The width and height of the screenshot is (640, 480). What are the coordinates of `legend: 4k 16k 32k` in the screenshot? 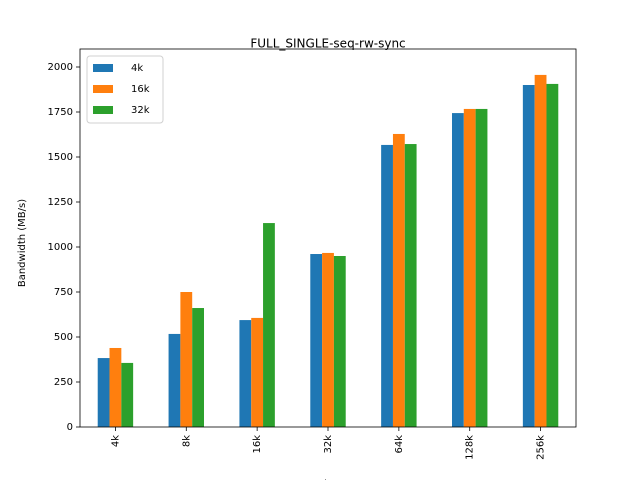 It's located at (125, 89).